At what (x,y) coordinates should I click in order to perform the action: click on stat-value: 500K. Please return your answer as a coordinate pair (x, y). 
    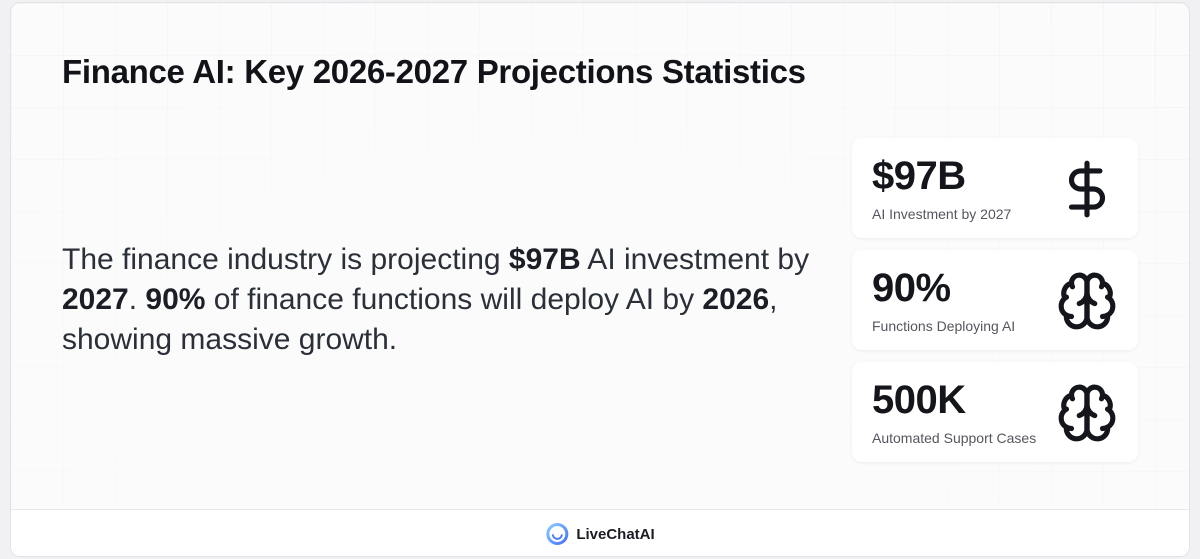
    Looking at the image, I should click on (919, 400).